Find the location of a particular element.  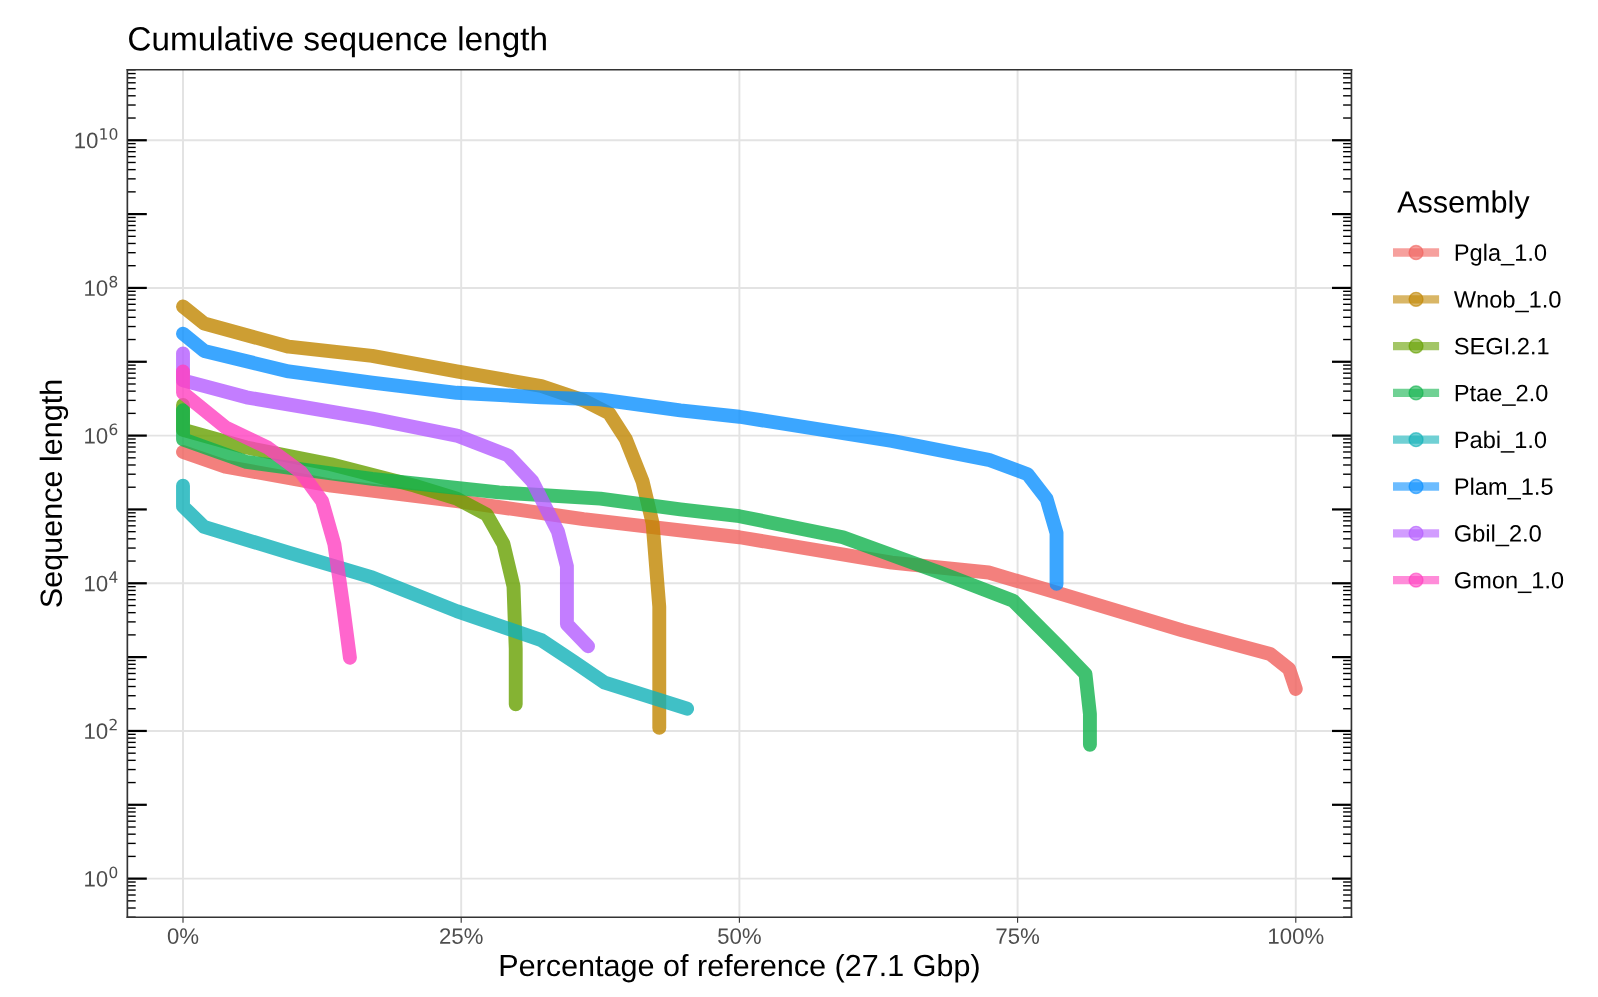

x-tick-label: 0% is located at coordinates (183, 936).